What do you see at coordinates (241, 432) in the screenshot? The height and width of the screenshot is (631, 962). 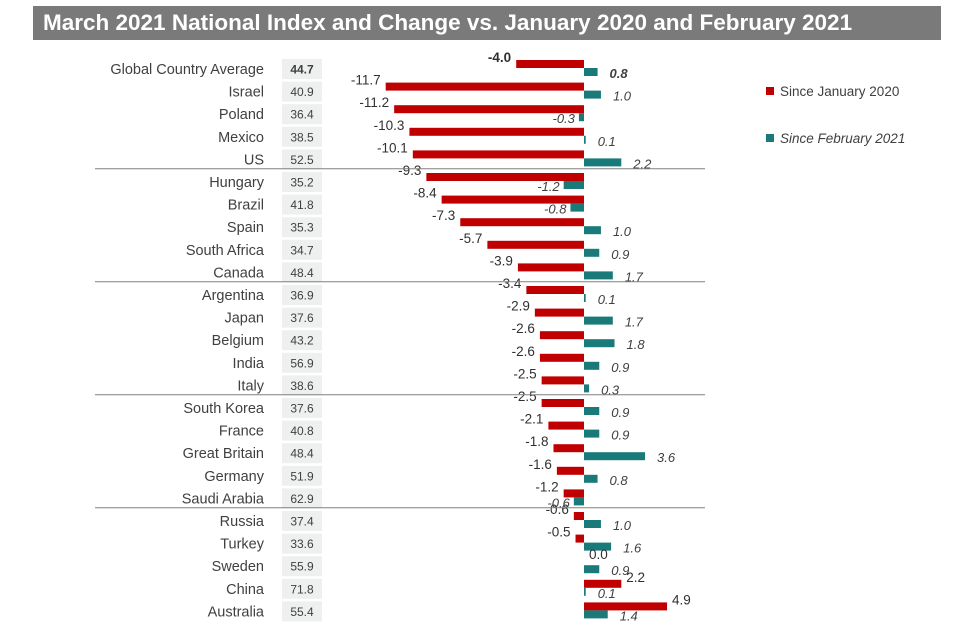 I see `category-label: France` at bounding box center [241, 432].